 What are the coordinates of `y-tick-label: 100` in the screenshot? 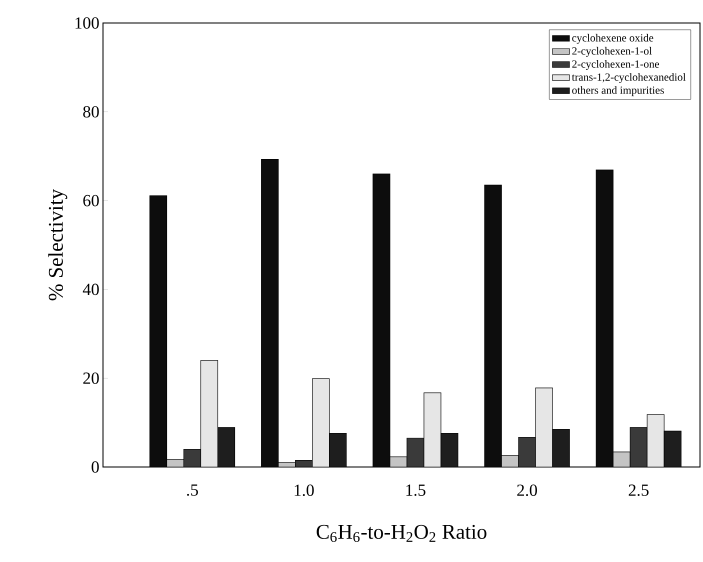 It's located at (87, 23).